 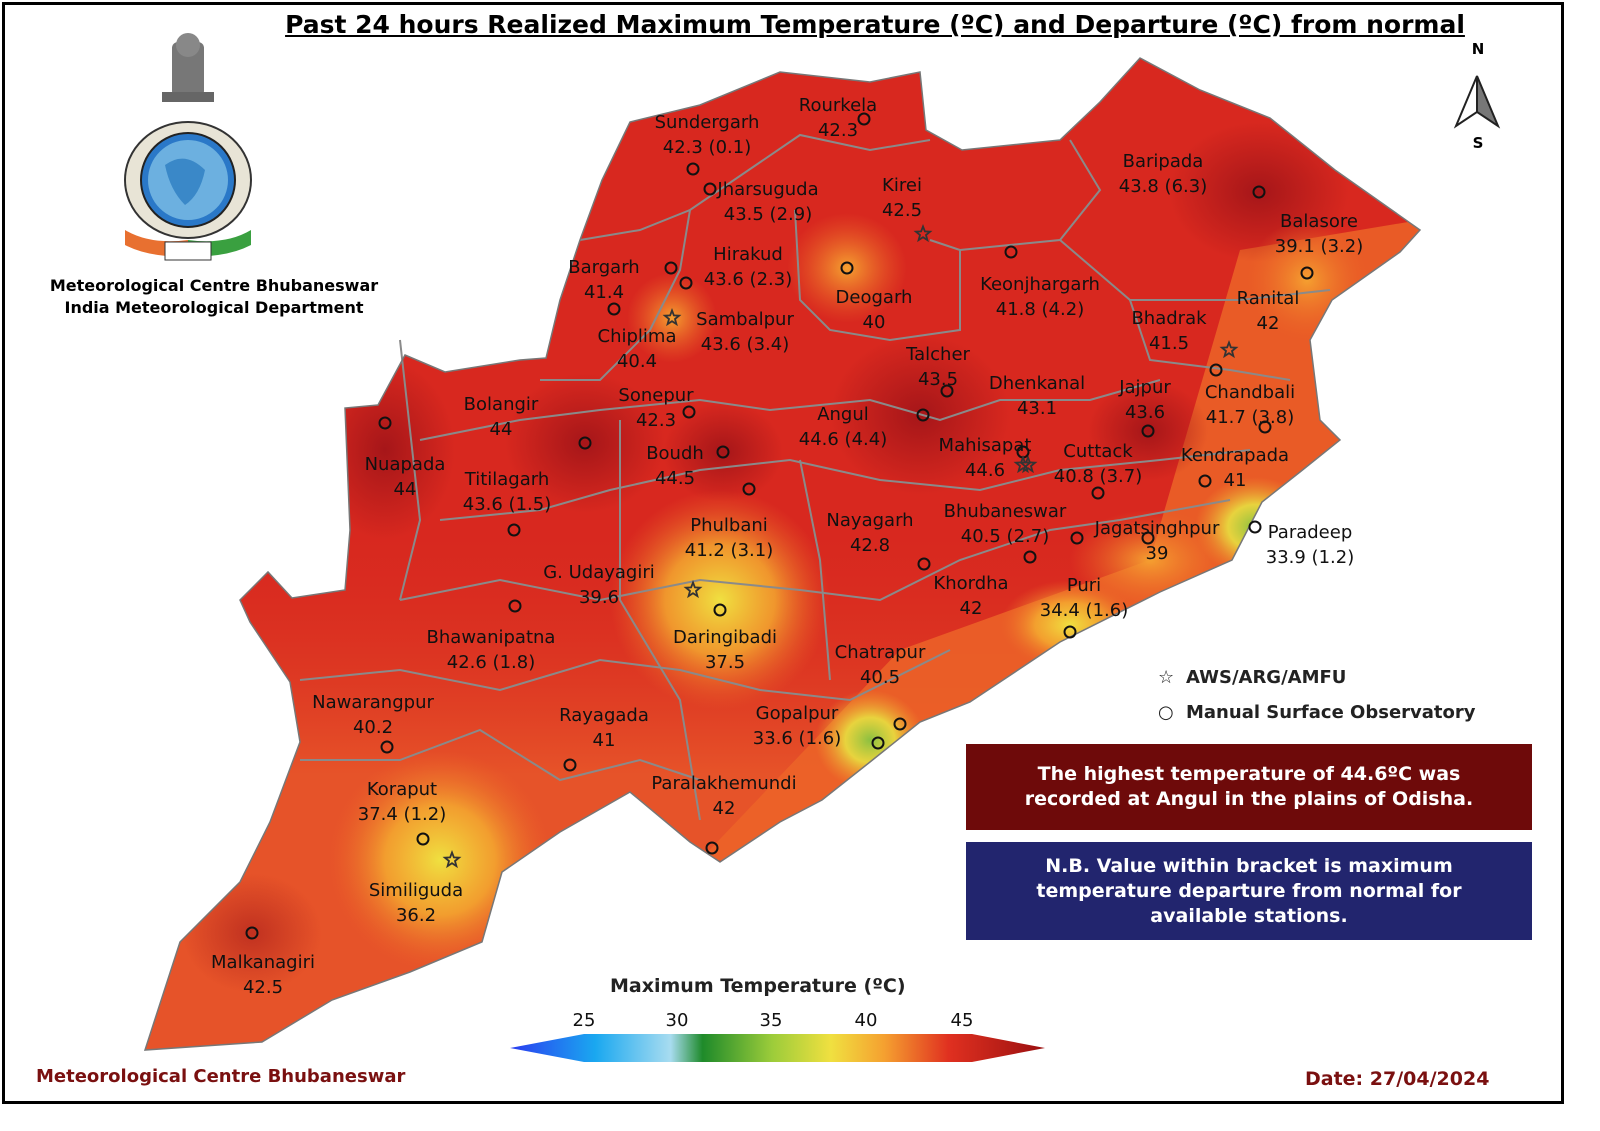 I want to click on station-label: Deogarh 40, so click(x=874, y=310).